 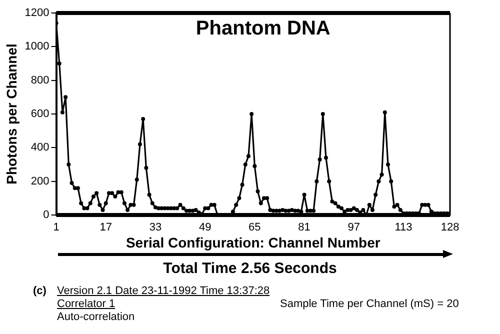 I want to click on x-axis-title: Serial Configuration: Channel Number, so click(x=253, y=242).